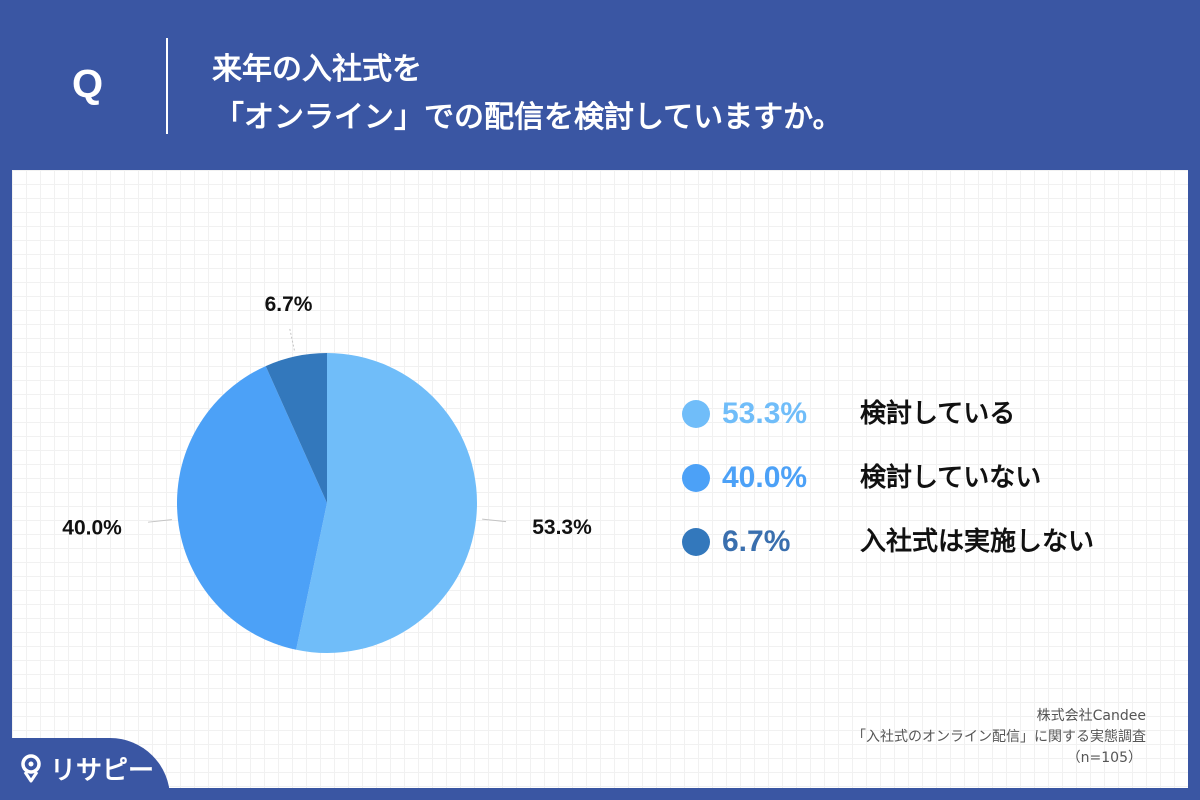  What do you see at coordinates (88, 84) in the screenshot?
I see `question-mark-label: Q` at bounding box center [88, 84].